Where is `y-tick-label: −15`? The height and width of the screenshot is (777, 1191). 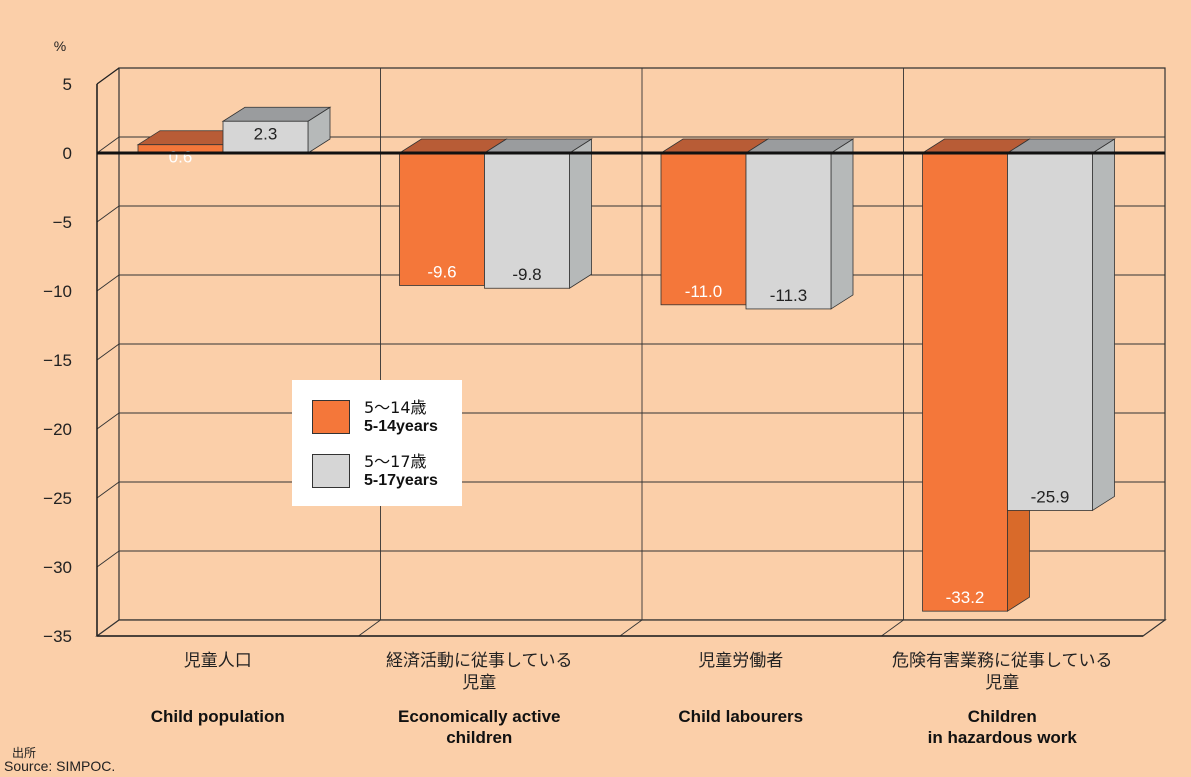
y-tick-label: −15 is located at coordinates (57, 360).